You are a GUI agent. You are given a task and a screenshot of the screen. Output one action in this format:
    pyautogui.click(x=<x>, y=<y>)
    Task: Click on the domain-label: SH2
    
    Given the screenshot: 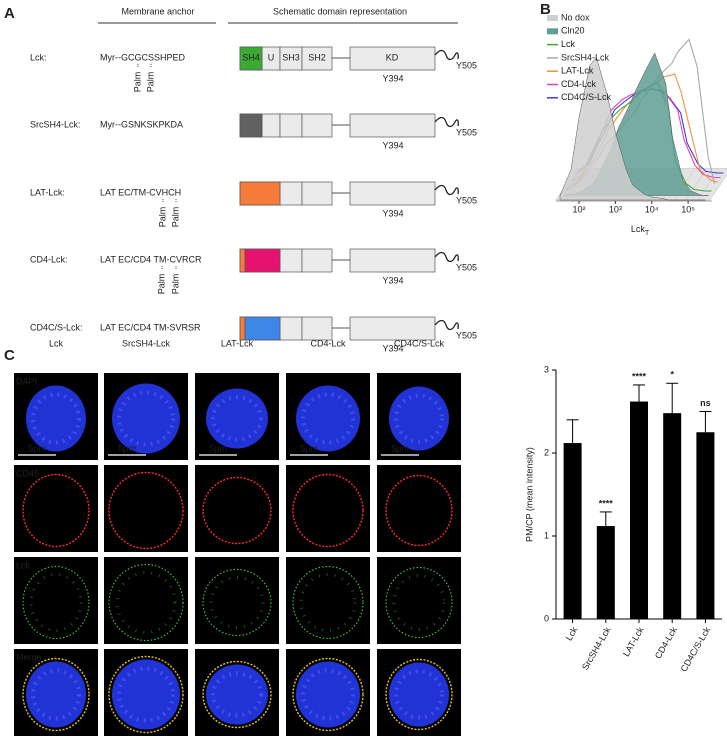 What is the action you would take?
    pyautogui.click(x=317, y=57)
    